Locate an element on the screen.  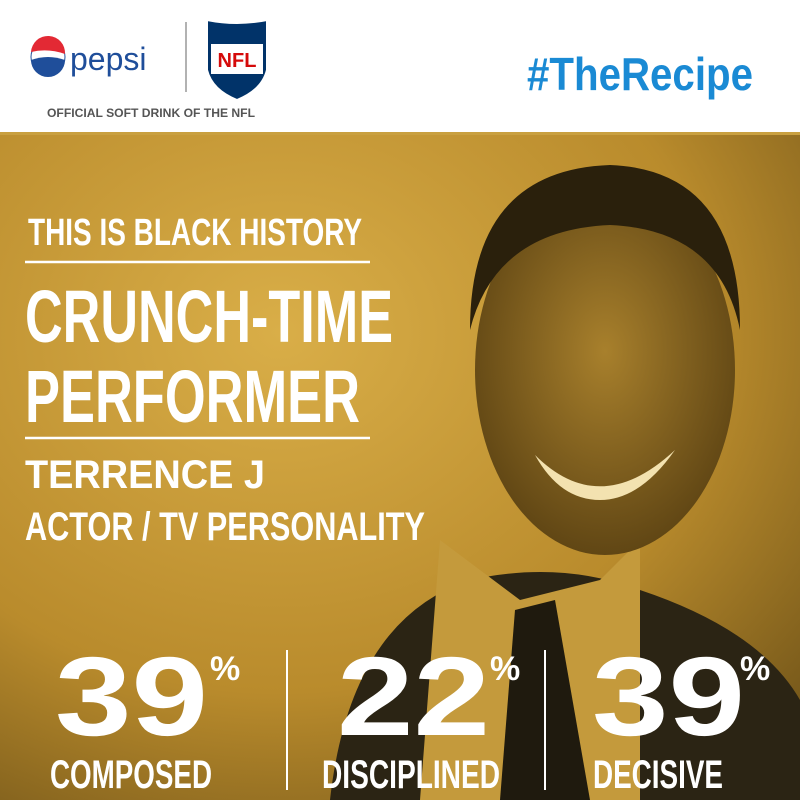
header-rule is located at coordinates (400, 133).